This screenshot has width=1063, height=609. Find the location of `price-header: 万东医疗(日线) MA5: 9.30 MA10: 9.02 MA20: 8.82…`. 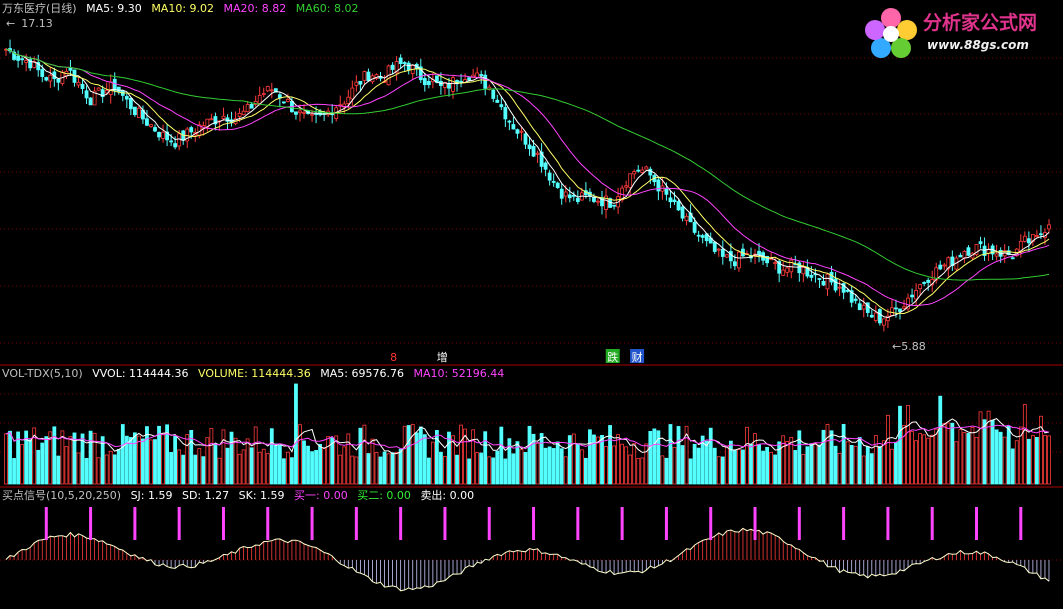

price-header: 万东医疗(日线) MA5: 9.30 MA10: 9.02 MA20: 8.82… is located at coordinates (183, 9).